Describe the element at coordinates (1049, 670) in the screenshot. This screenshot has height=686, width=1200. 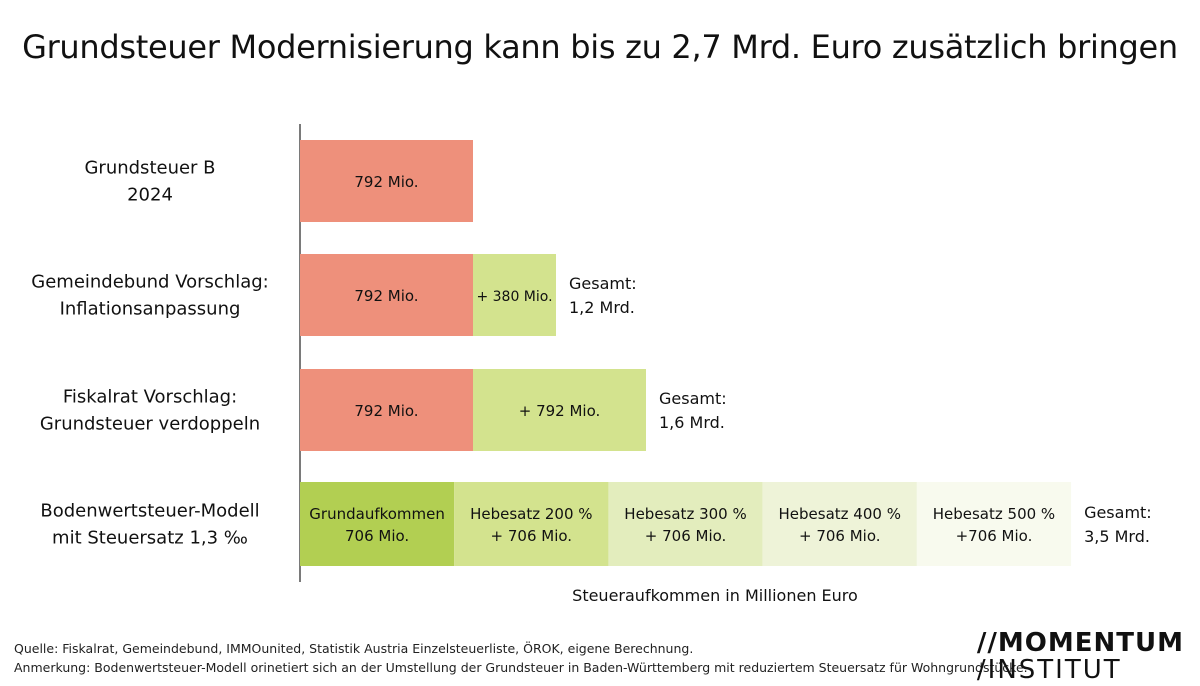
I see `logo-line-2: /INSTITUT` at that location.